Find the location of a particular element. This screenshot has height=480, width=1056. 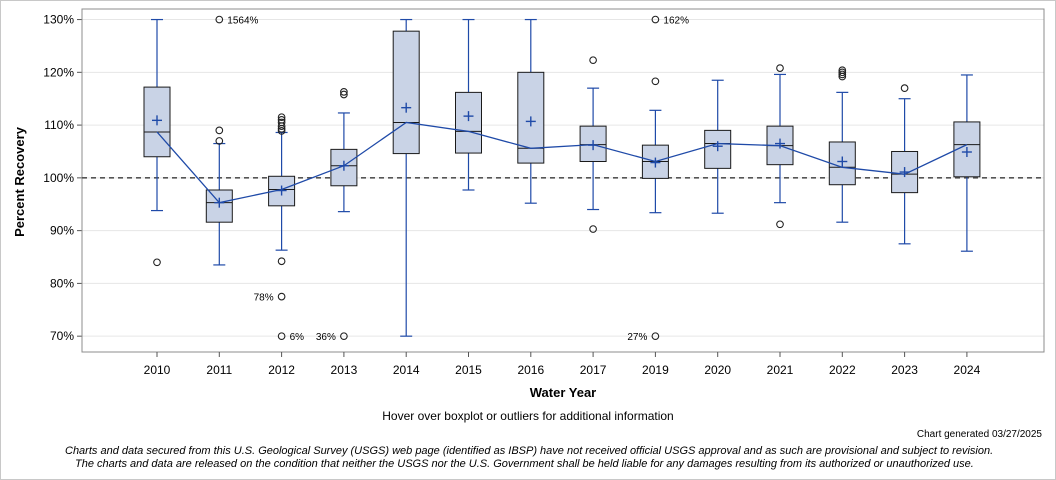

median-trend-line is located at coordinates (562, 162).